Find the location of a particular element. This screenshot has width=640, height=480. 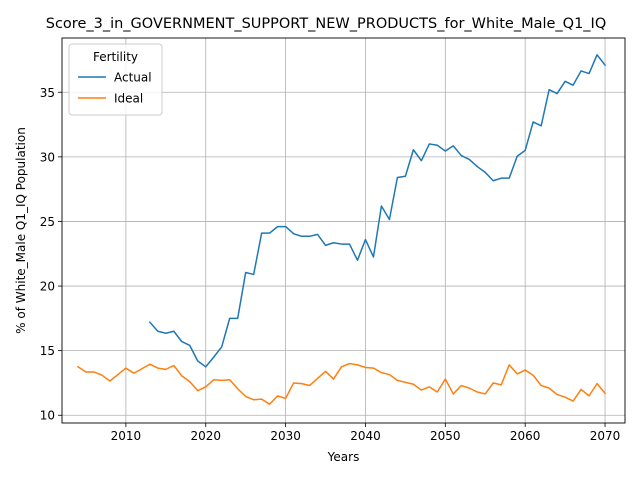

y-tick-label: 15 is located at coordinates (47, 351).